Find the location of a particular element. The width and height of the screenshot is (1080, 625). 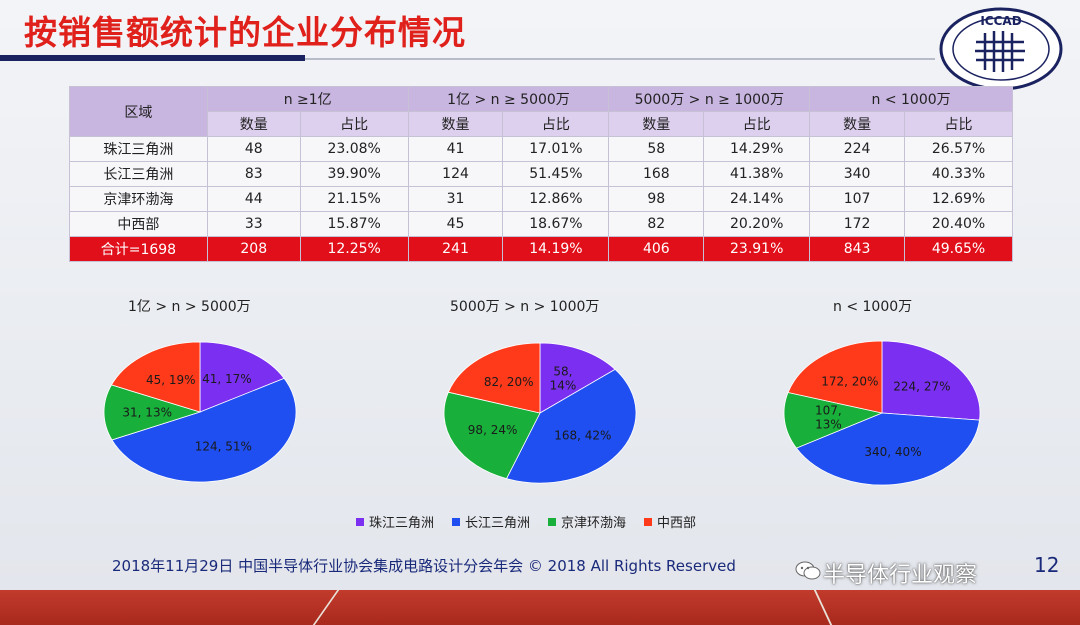

watermark: 半导体行业观察 is located at coordinates (900, 575).